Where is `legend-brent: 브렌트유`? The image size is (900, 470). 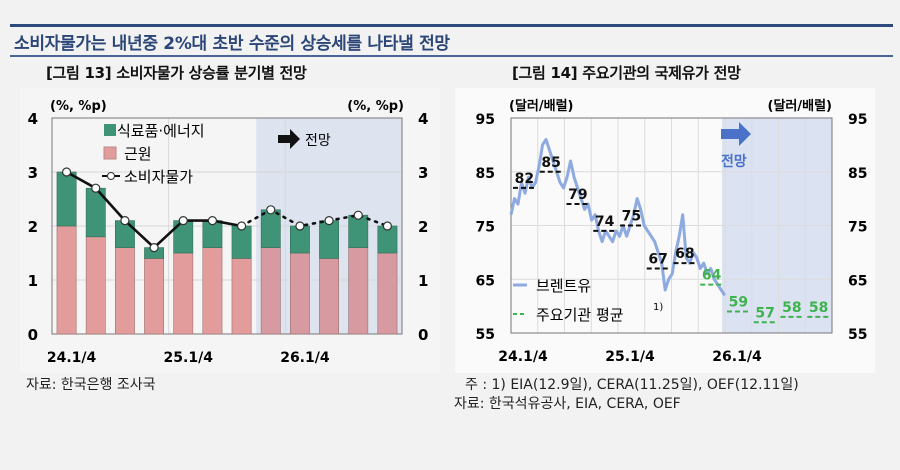 legend-brent: 브렌트유 is located at coordinates (563, 286).